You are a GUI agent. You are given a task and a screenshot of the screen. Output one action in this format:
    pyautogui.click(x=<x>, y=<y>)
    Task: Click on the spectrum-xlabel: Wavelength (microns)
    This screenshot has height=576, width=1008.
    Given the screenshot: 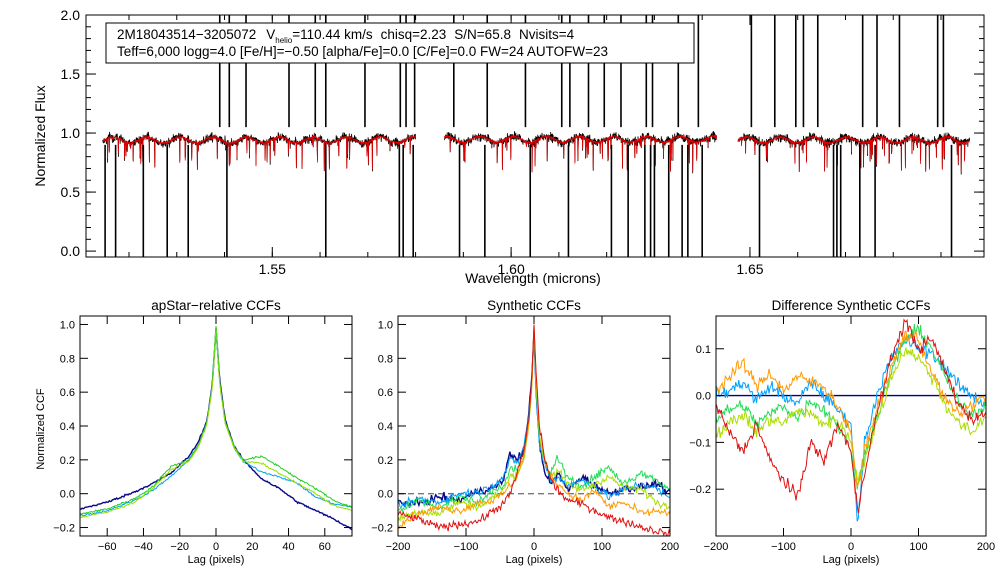 What is the action you would take?
    pyautogui.click(x=533, y=278)
    